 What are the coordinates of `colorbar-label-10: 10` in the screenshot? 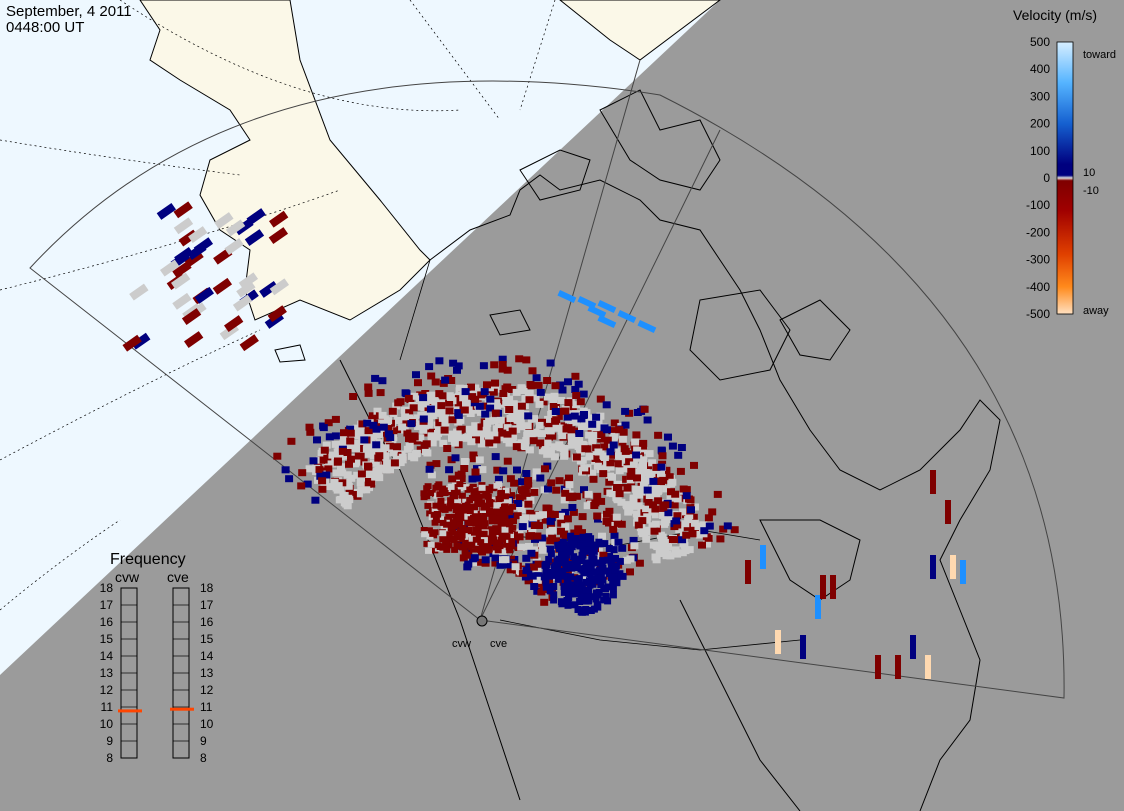 It's located at (1089, 173).